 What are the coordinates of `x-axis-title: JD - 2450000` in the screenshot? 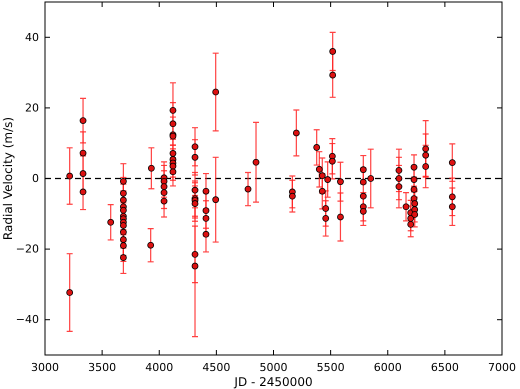 It's located at (273, 382).